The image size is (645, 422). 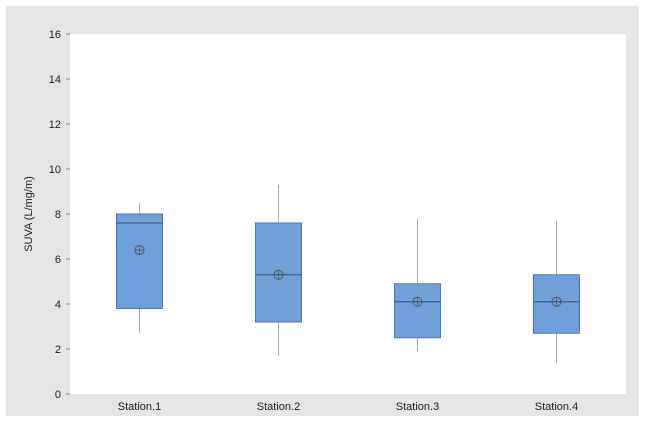 What do you see at coordinates (68, 214) in the screenshot?
I see `axes-layer` at bounding box center [68, 214].